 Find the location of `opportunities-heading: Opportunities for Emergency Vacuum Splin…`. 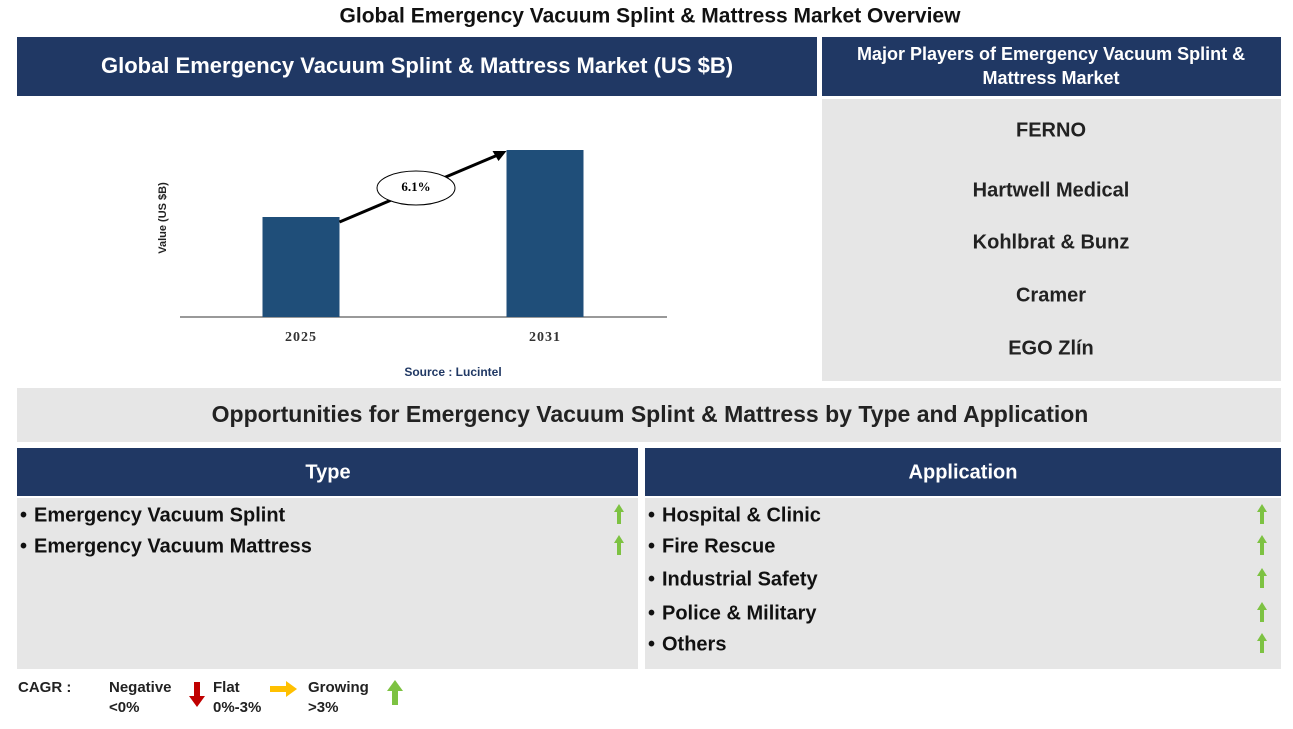

opportunities-heading: Opportunities for Emergency Vacuum Splin… is located at coordinates (650, 414).